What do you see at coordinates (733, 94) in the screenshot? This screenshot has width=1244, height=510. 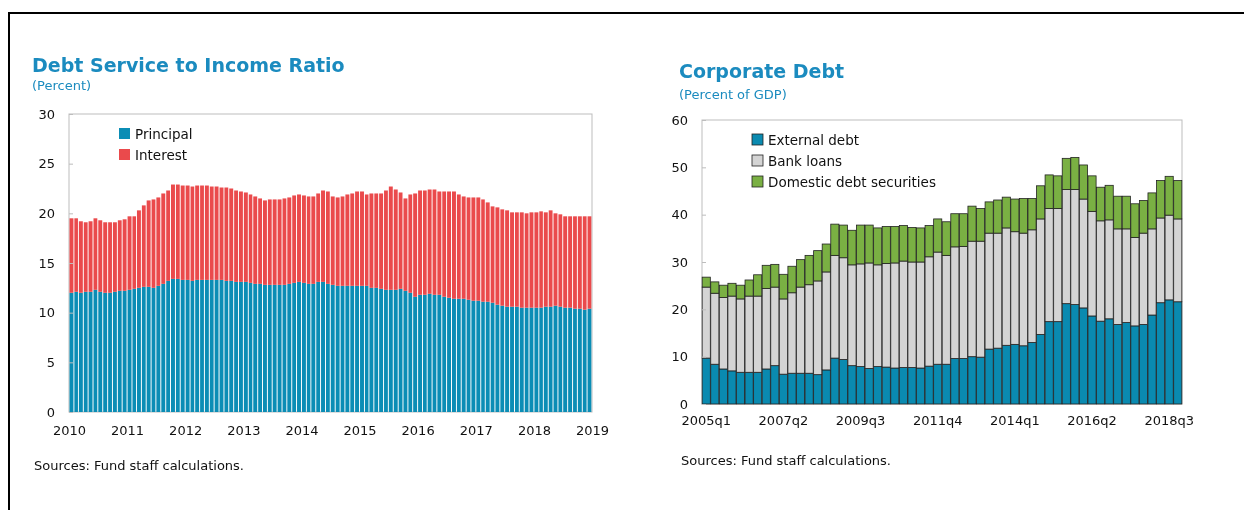 I see `chart-subtitle: (Percent of GDP)` at bounding box center [733, 94].